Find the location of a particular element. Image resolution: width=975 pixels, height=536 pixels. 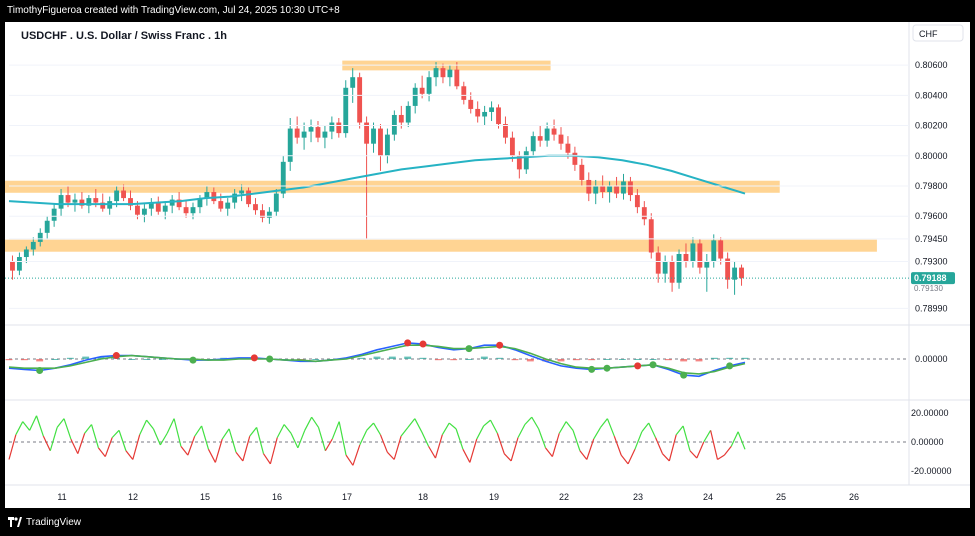

time-tick-label: 15 is located at coordinates (205, 497).